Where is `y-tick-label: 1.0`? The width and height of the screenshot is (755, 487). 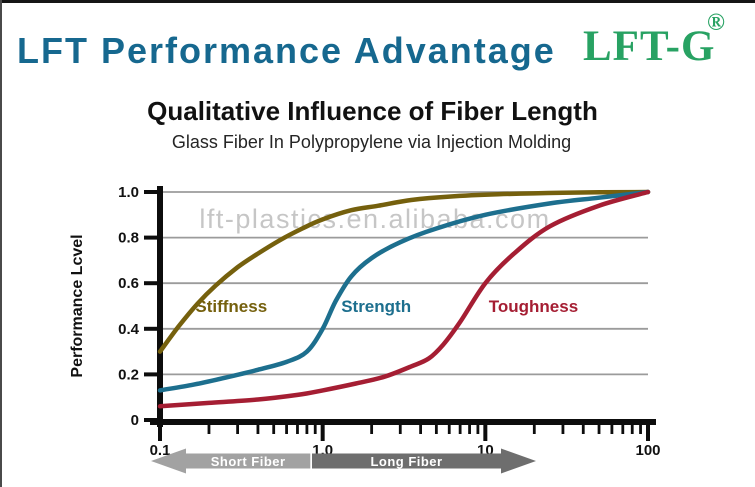
y-tick-label: 1.0 is located at coordinates (128, 192).